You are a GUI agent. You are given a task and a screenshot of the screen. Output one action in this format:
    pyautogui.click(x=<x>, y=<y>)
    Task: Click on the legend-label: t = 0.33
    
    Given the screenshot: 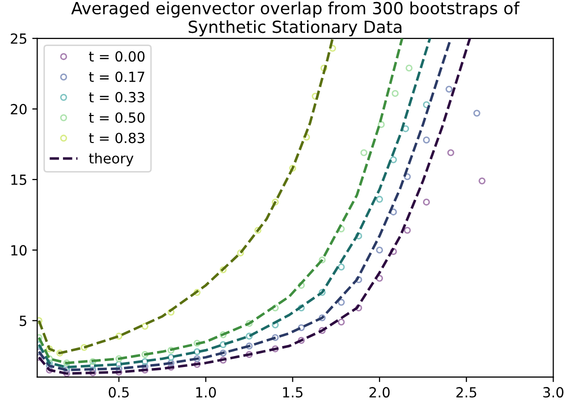 What is the action you would take?
    pyautogui.click(x=116, y=97)
    